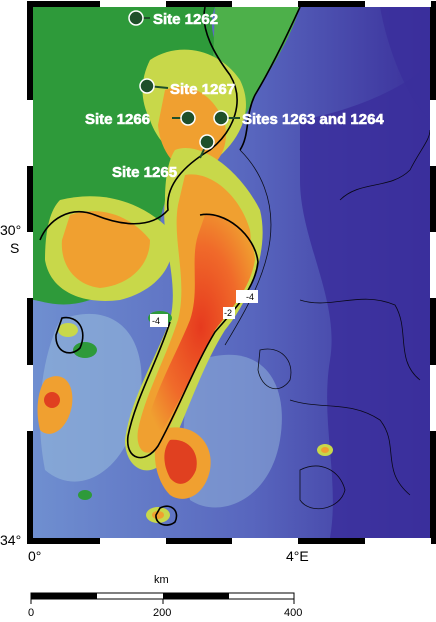 The width and height of the screenshot is (436, 622). What do you see at coordinates (10, 230) in the screenshot?
I see `latitude-30-label: 30°` at bounding box center [10, 230].